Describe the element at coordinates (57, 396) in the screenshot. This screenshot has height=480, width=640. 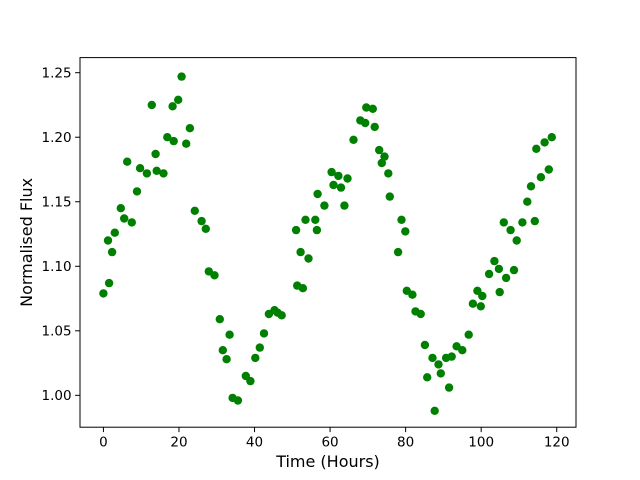
I see `y-tick-label: 1.00` at that location.